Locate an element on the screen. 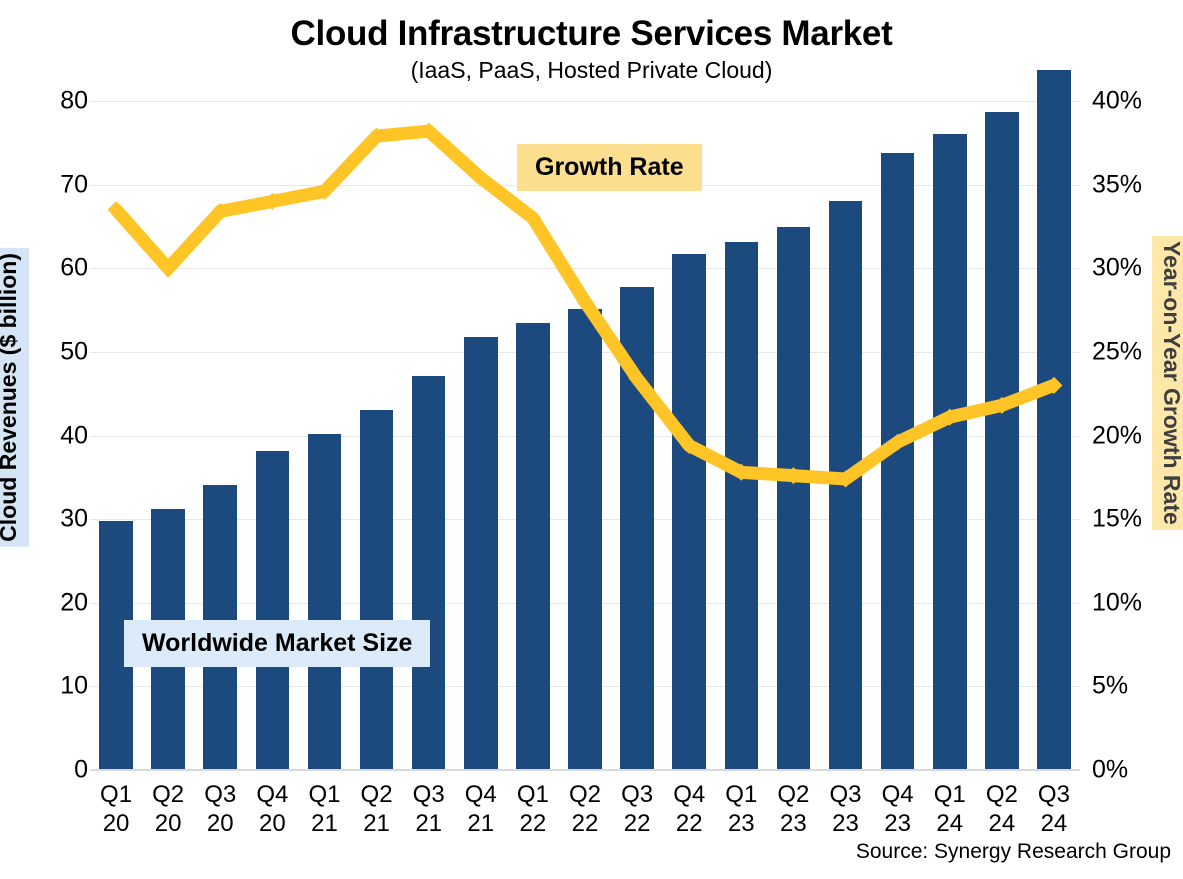 The image size is (1183, 879). left-axis-tick-label: 70 is located at coordinates (74, 184).